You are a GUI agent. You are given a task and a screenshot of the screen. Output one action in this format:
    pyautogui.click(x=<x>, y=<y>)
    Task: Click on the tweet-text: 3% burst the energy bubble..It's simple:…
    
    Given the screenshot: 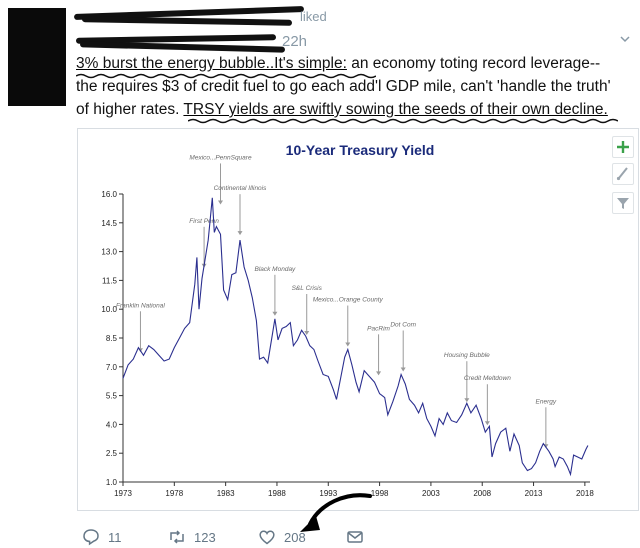 What is the action you would take?
    pyautogui.click(x=356, y=86)
    